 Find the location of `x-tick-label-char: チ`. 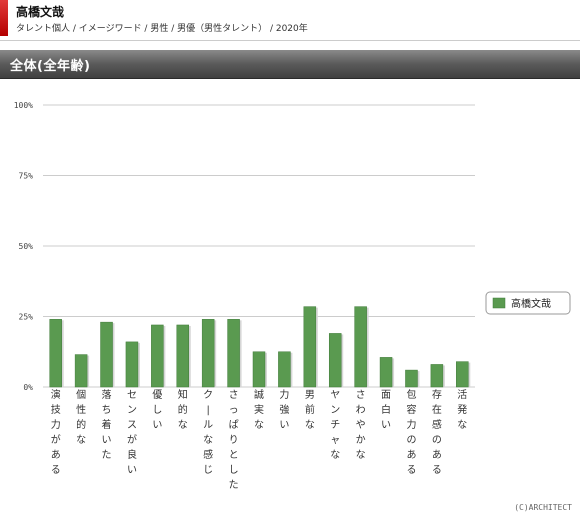

x-tick-label-char: チ is located at coordinates (335, 425).